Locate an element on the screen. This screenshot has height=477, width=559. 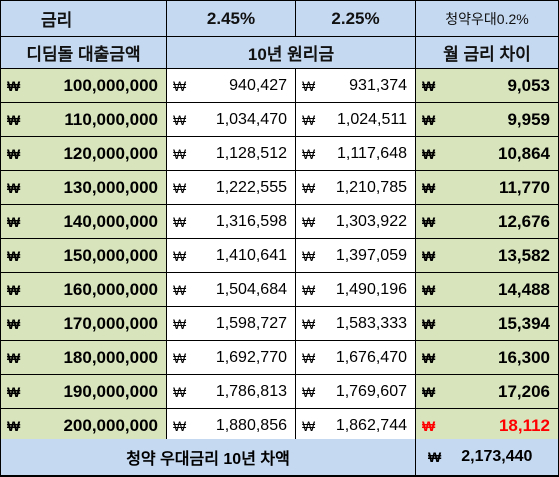
header-rate-label-text: 금리 is located at coordinates (57, 20).